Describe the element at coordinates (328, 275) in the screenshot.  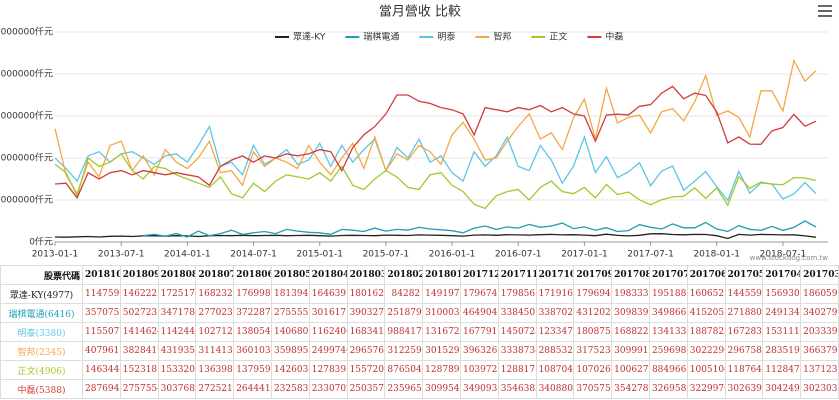
I see `header-cell: 20180401` at that location.